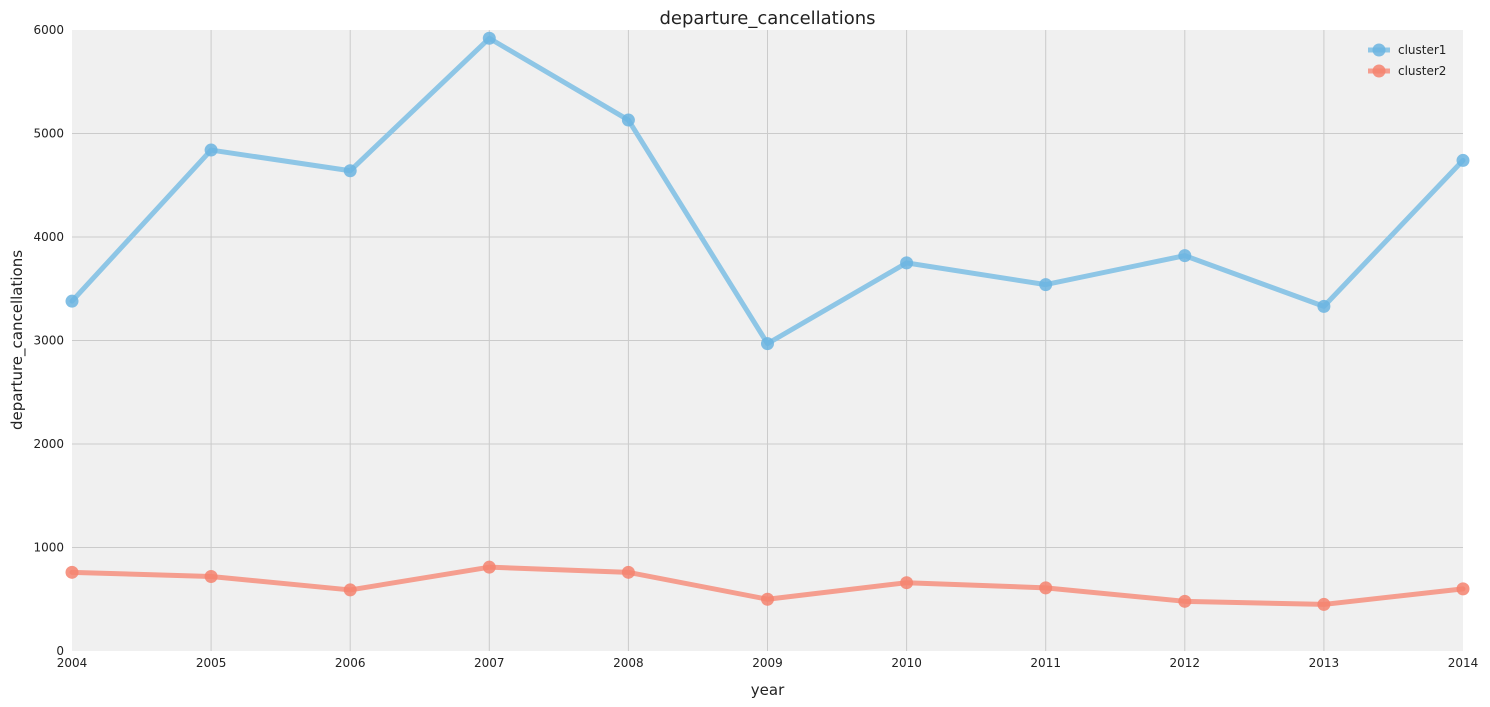  Describe the element at coordinates (767, 18) in the screenshot. I see `chart-title: departure_cancellations` at that location.